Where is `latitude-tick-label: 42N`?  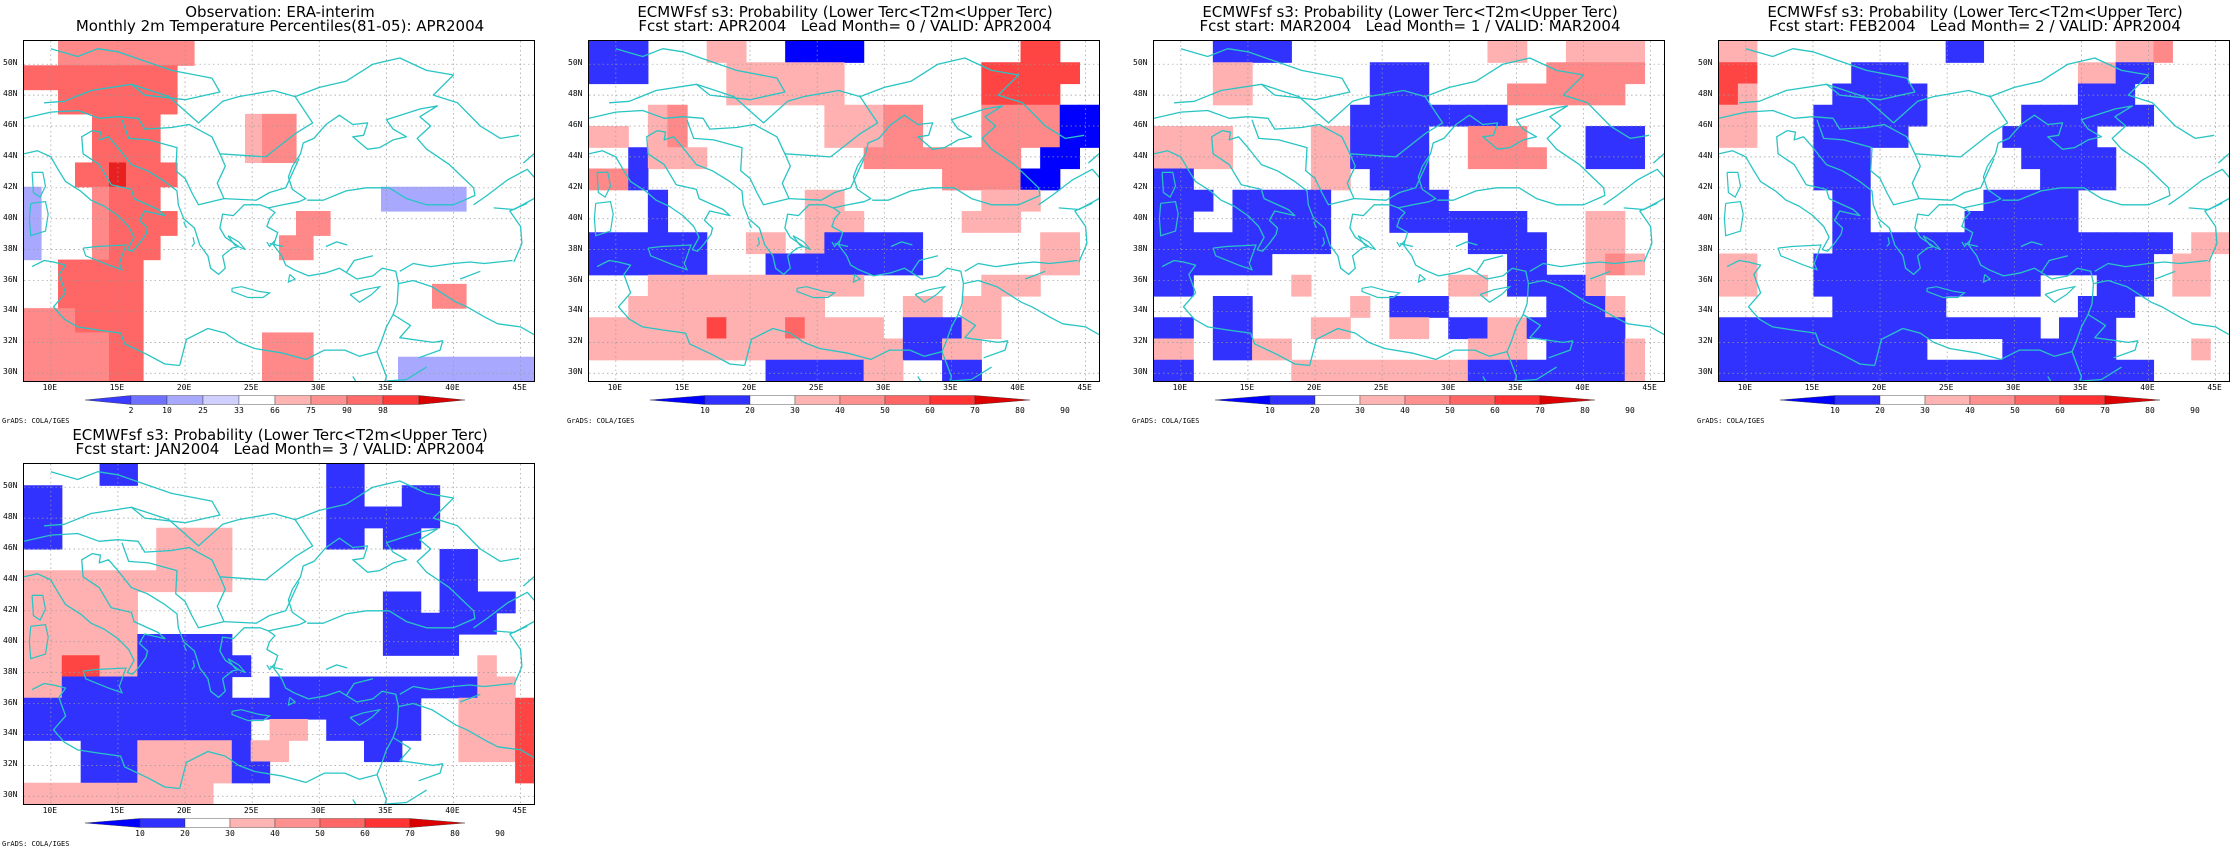 latitude-tick-label: 42N is located at coordinates (1705, 186).